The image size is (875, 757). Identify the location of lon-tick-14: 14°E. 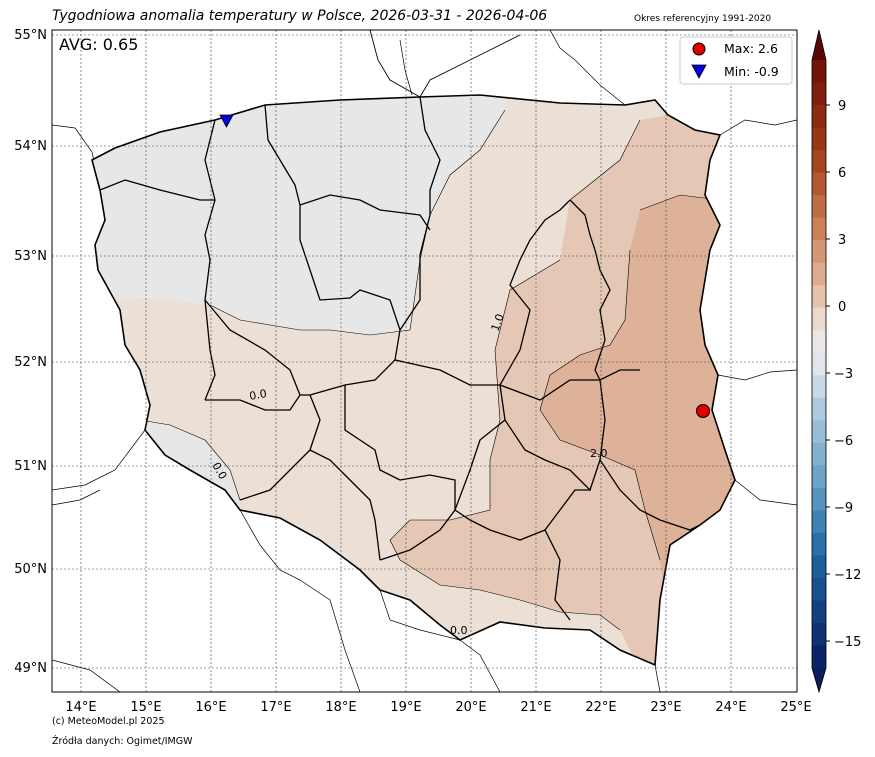
(80, 707).